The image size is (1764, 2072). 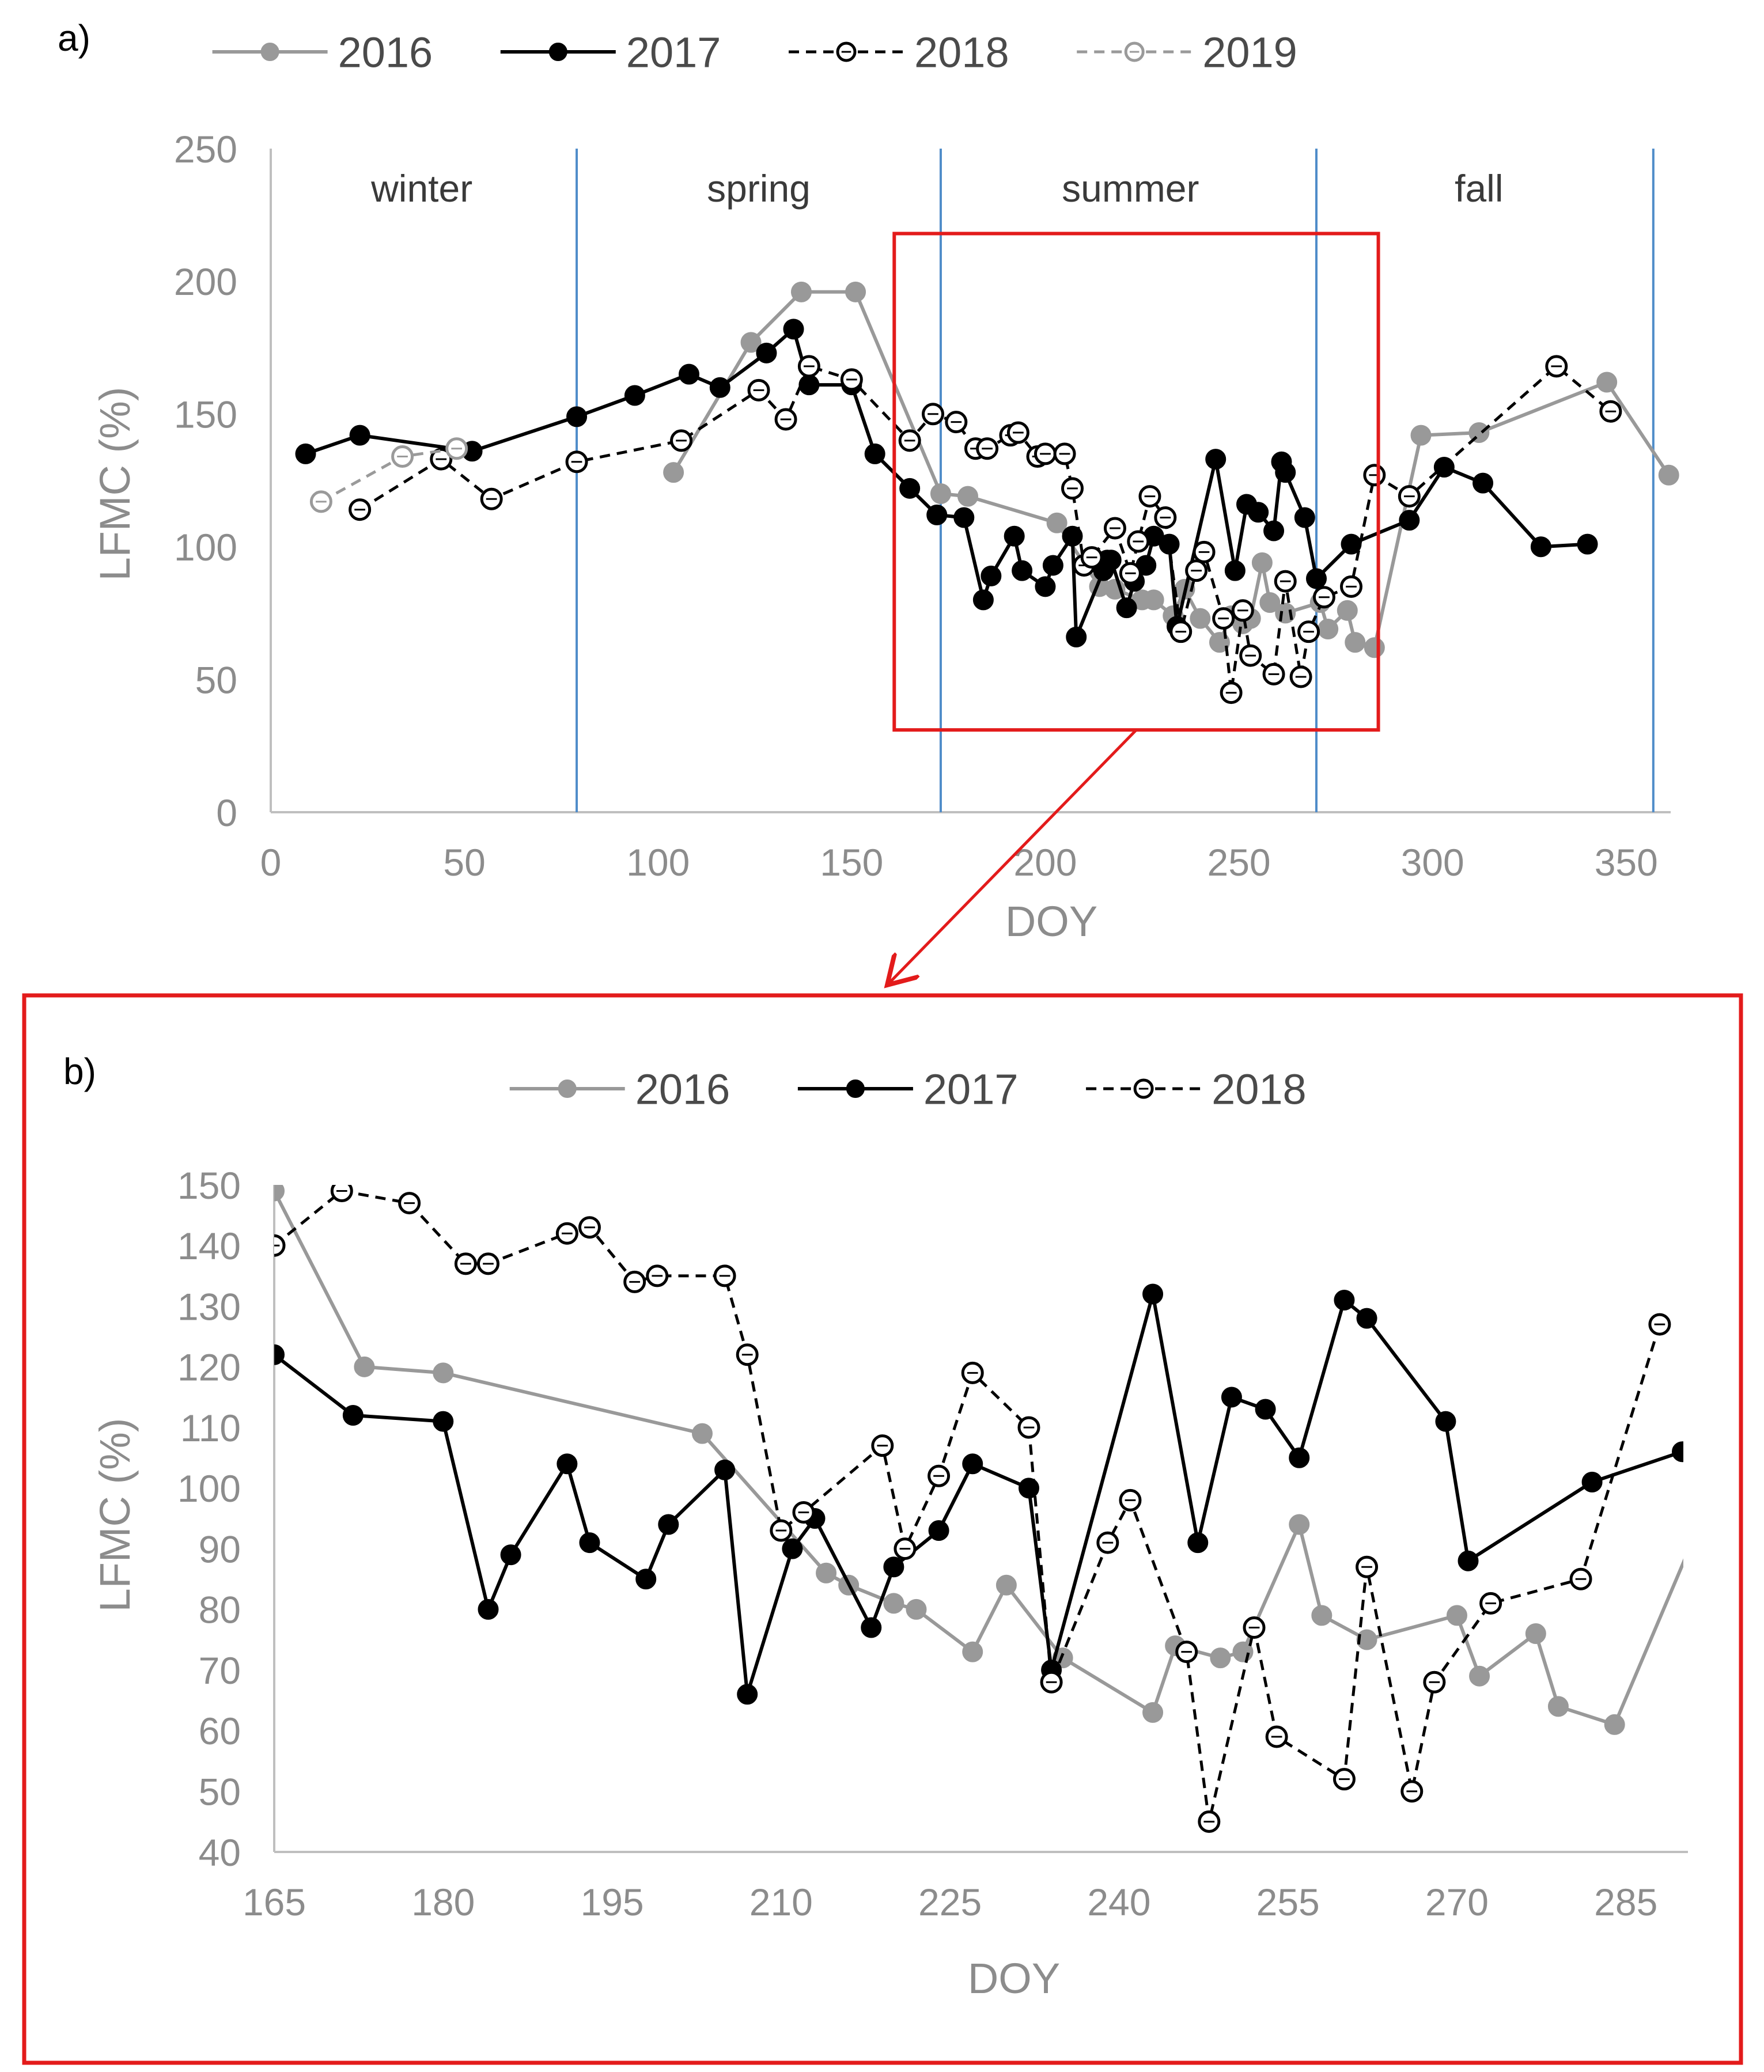 I want to click on series-line-2018, so click(x=985, y=530).